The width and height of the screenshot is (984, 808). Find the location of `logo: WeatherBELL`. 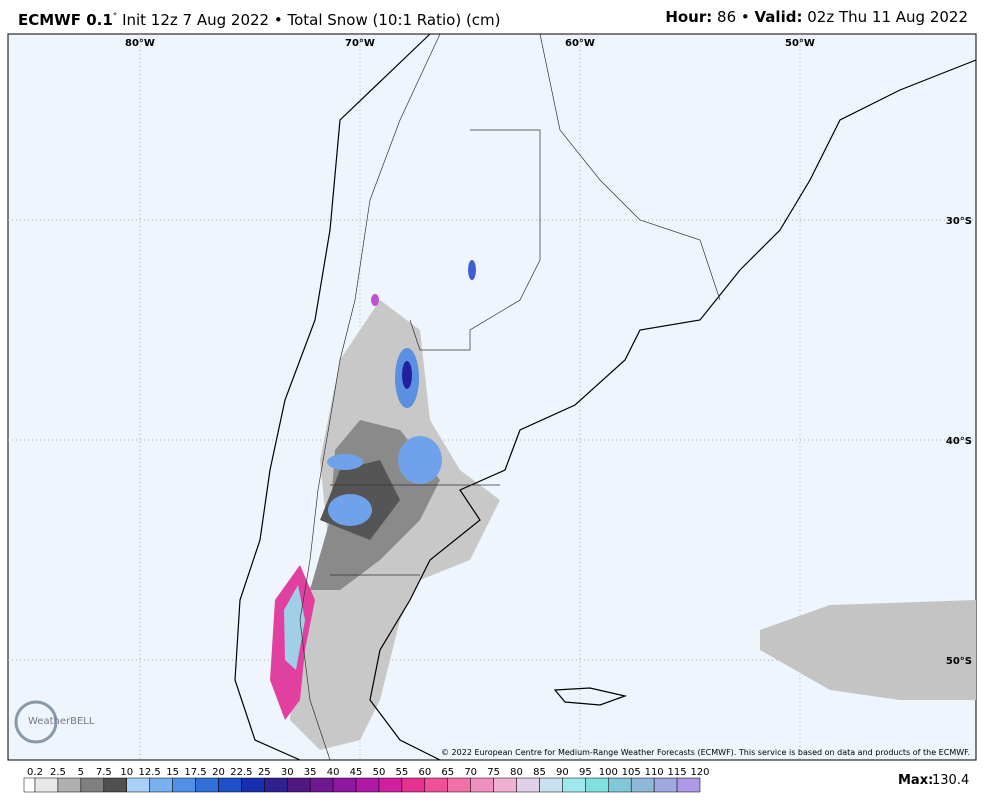

logo: WeatherBELL is located at coordinates (61, 721).